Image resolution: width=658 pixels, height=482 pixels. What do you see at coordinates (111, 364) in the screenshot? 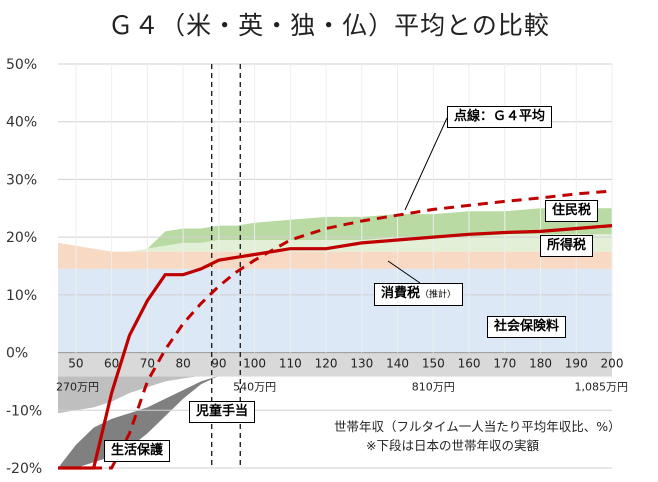
I see `x-tick-label: 60` at bounding box center [111, 364].